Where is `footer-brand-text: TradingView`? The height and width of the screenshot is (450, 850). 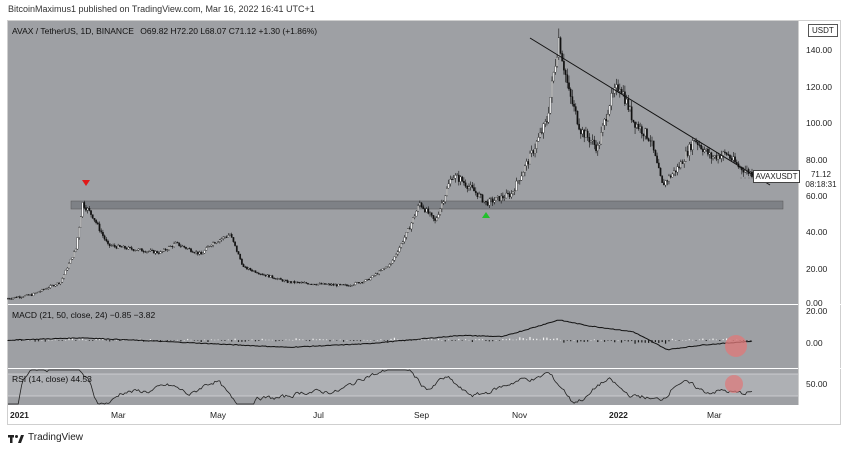
footer-brand-text: TradingView is located at coordinates (56, 437).